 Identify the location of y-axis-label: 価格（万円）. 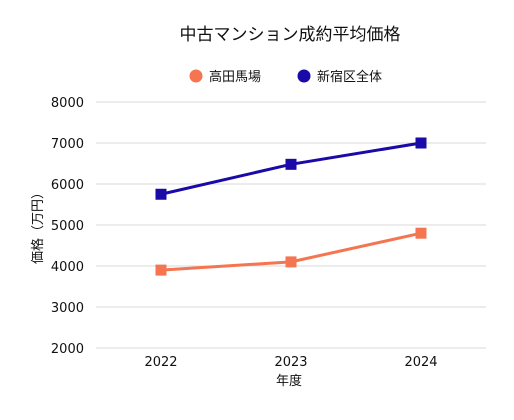
(38, 225).